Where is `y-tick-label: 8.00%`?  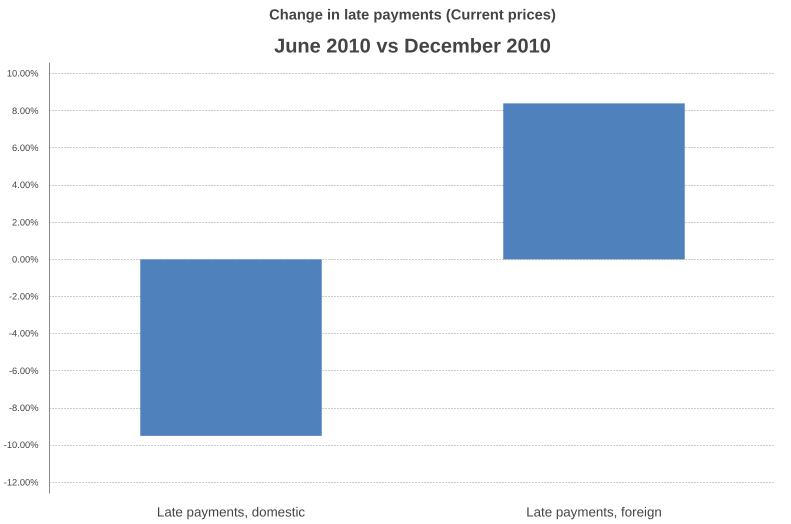 y-tick-label: 8.00% is located at coordinates (25, 111).